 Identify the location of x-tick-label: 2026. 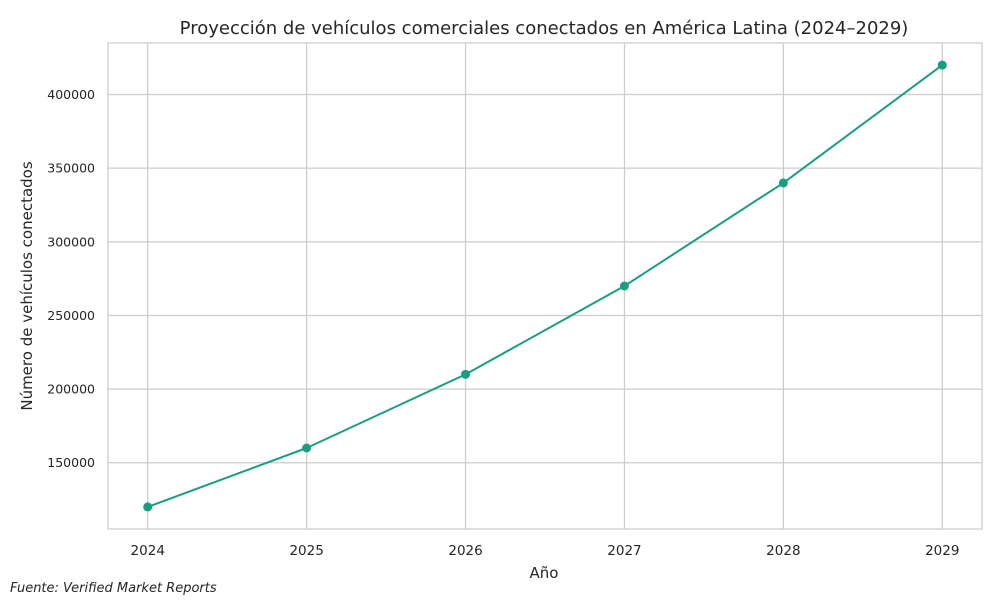
(465, 551).